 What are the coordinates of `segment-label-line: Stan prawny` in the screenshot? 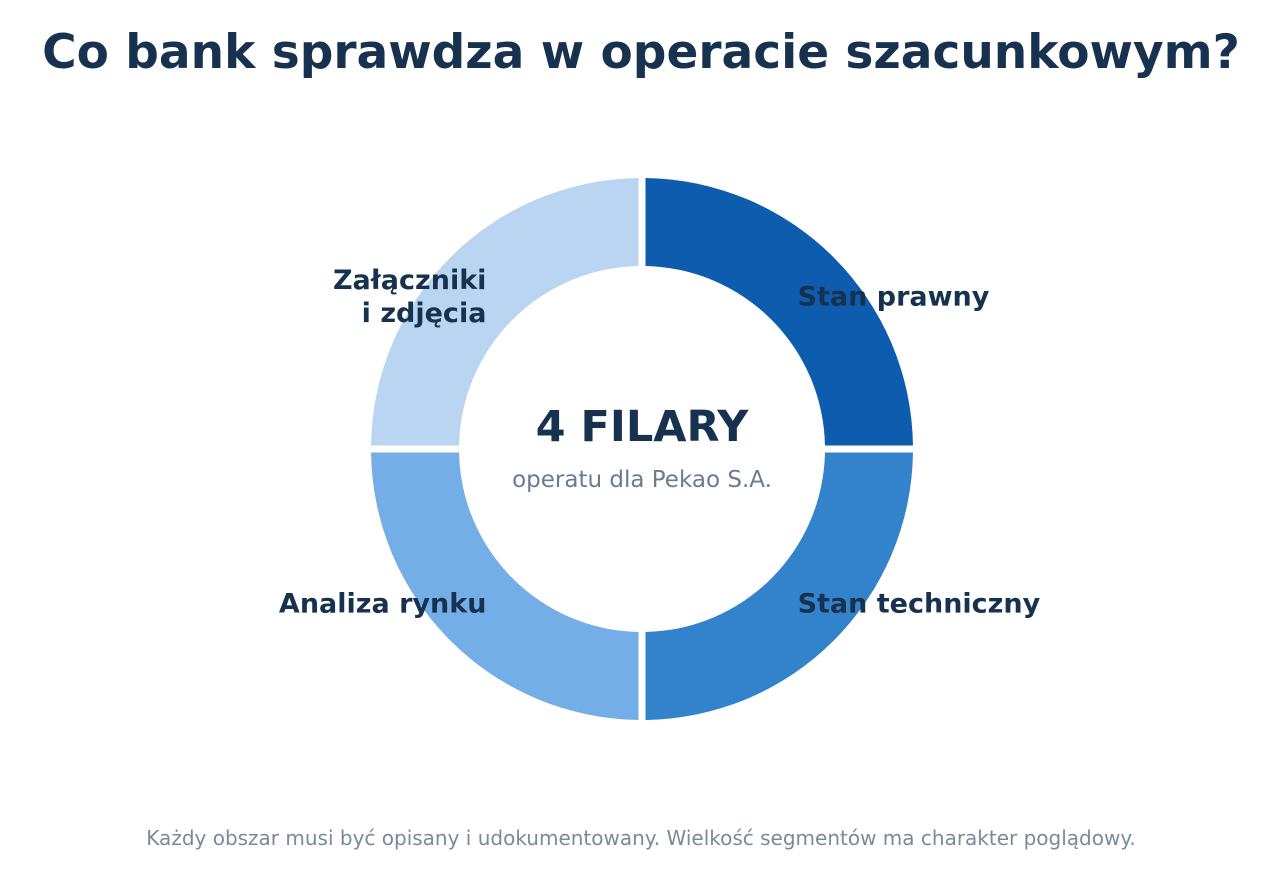 It's located at (894, 297).